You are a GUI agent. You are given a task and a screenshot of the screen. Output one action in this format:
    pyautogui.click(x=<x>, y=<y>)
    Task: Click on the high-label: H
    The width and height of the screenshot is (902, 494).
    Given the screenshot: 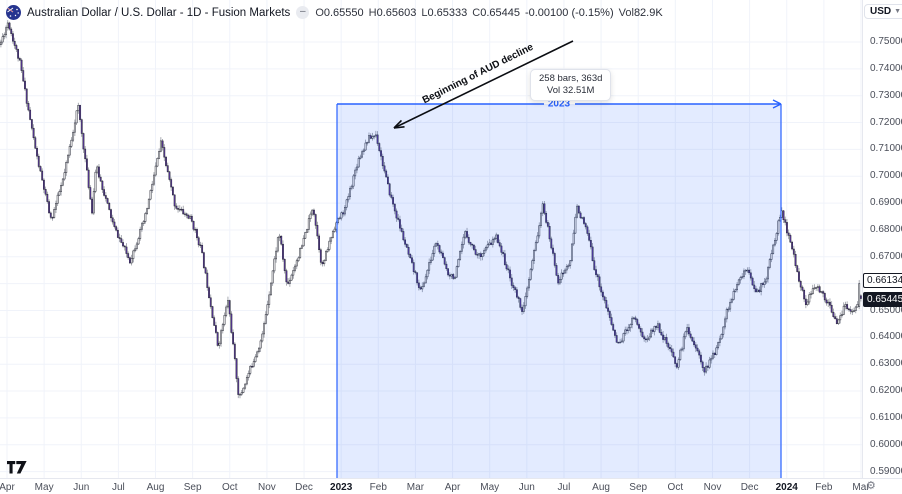 What is the action you would take?
    pyautogui.click(x=372, y=12)
    